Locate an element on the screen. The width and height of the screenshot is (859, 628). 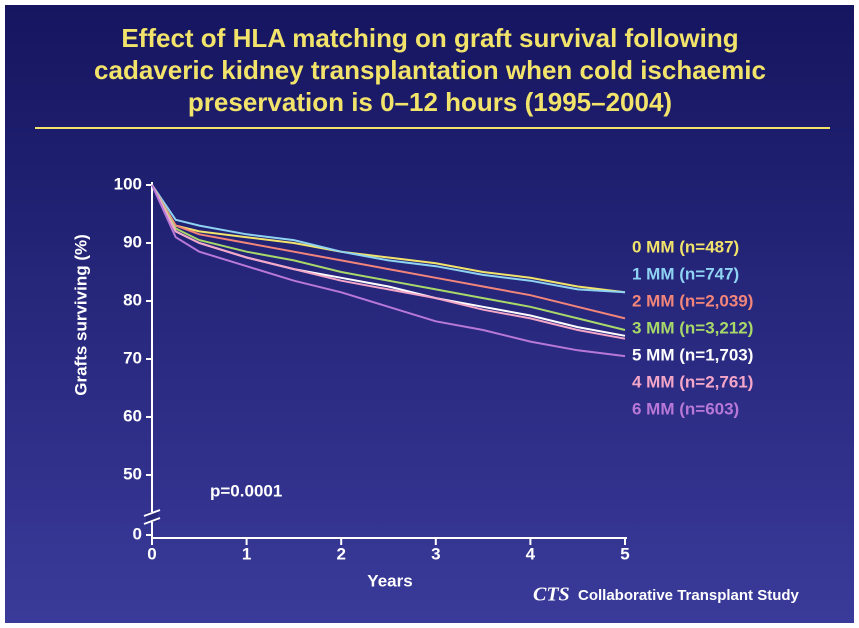
y-tick-label: 0 is located at coordinates (137, 533).